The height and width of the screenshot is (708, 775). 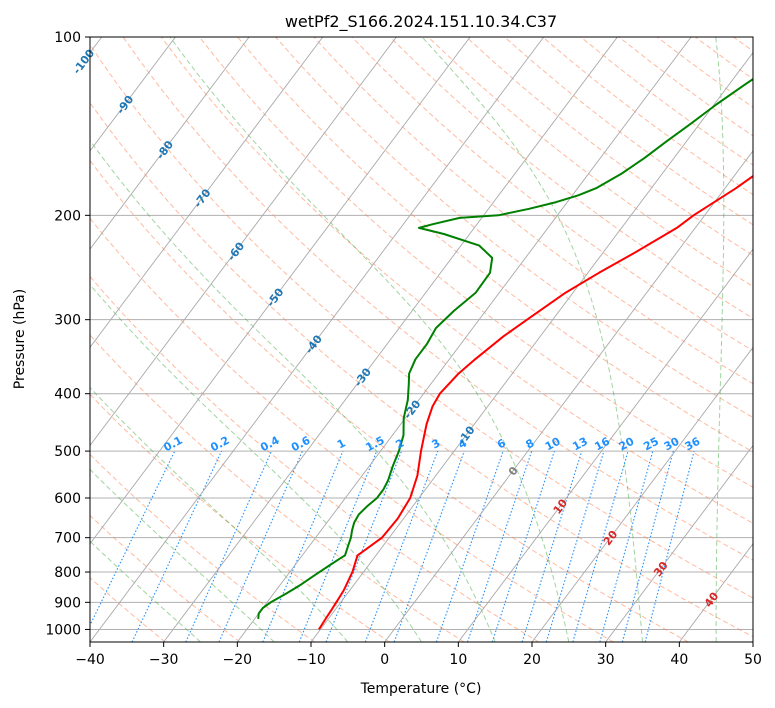 What do you see at coordinates (164, 660) in the screenshot?
I see `x-tick-label: −30` at bounding box center [164, 660].